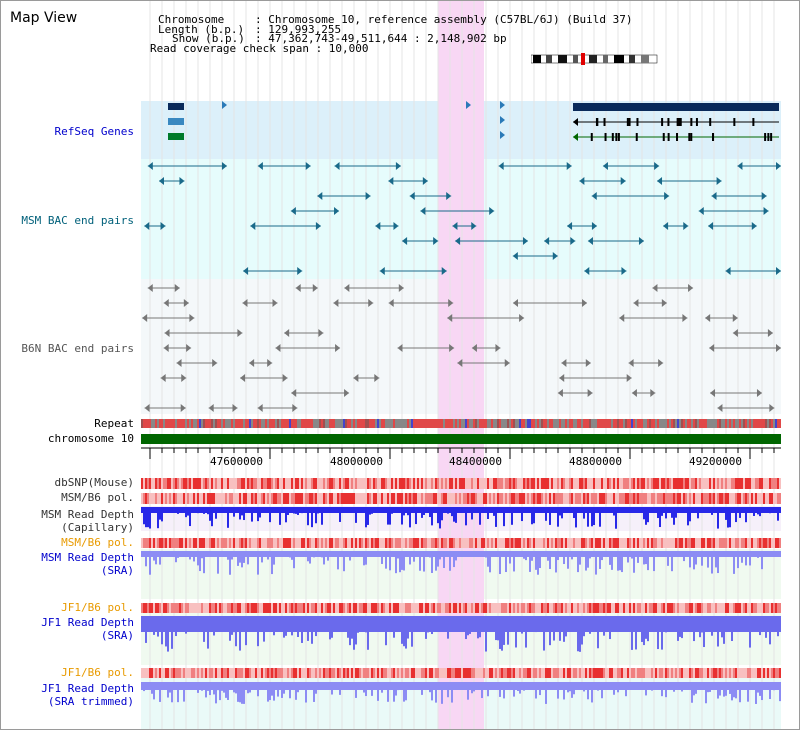 Image resolution: width=800 pixels, height=730 pixels. What do you see at coordinates (596, 59) in the screenshot?
I see `chromosome-ideogram` at bounding box center [596, 59].